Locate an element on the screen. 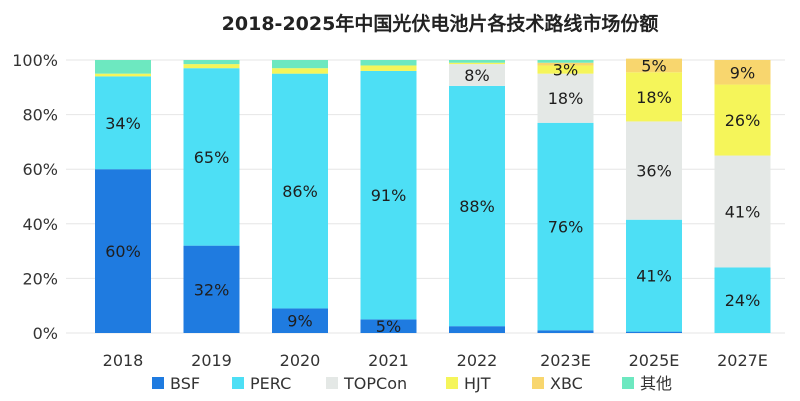 The image size is (800, 401). legend: BSF PERC TOPCon HJT XBC 其他 is located at coordinates (412, 383).